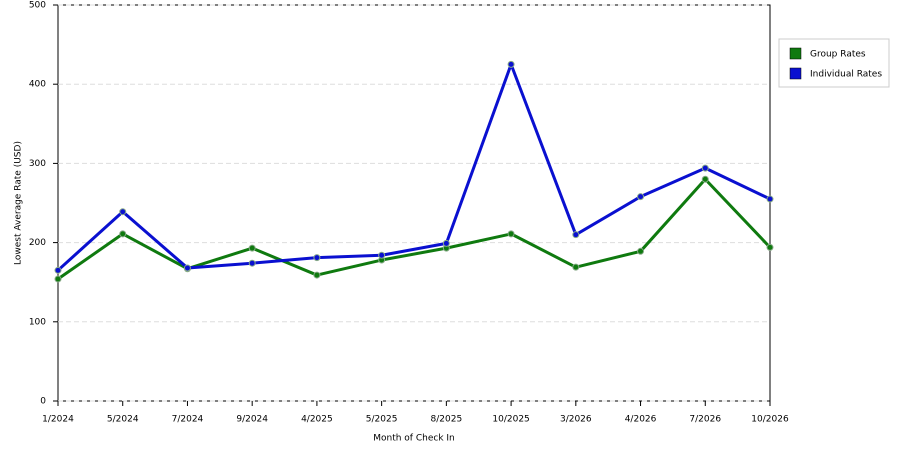  Describe the element at coordinates (43, 402) in the screenshot. I see `y-tick-label: 0` at that location.